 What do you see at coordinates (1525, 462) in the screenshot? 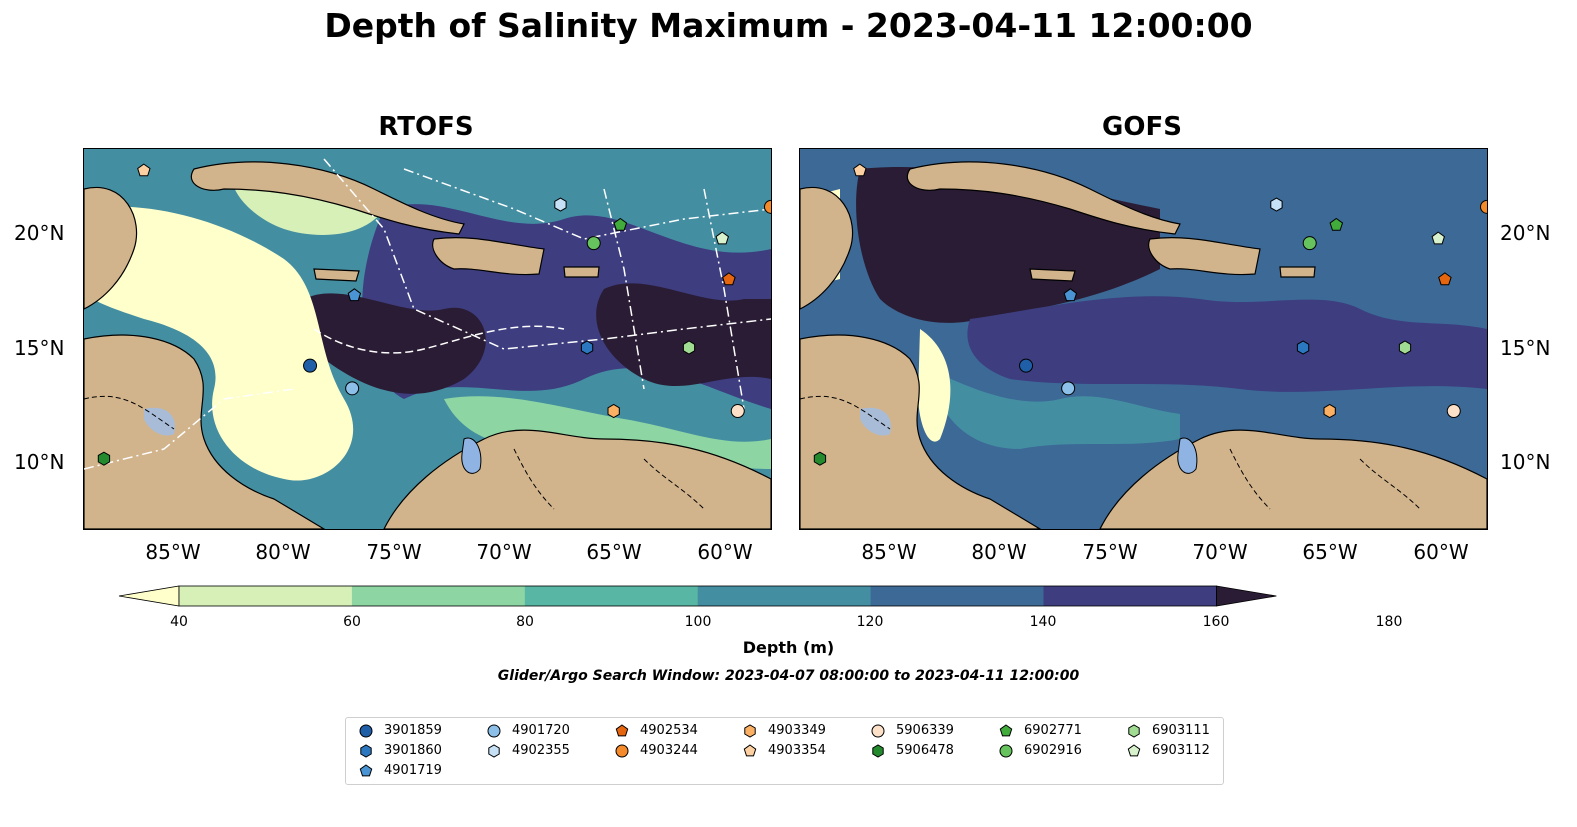
I see `lat-label-right-10n: 10°N` at bounding box center [1525, 462].